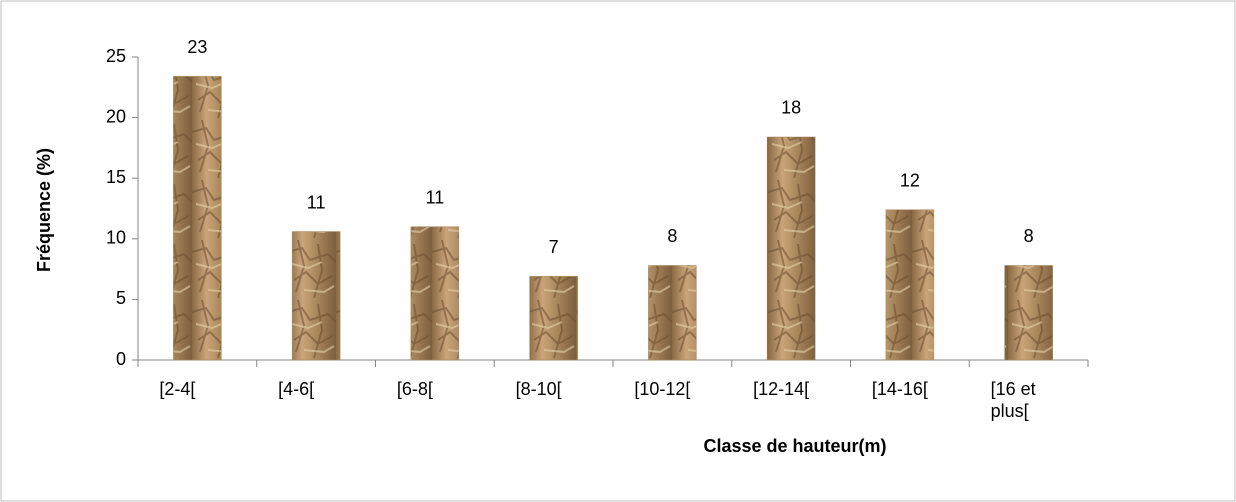 The height and width of the screenshot is (502, 1236). I want to click on x-tick-label: [8-10[, so click(538, 389).